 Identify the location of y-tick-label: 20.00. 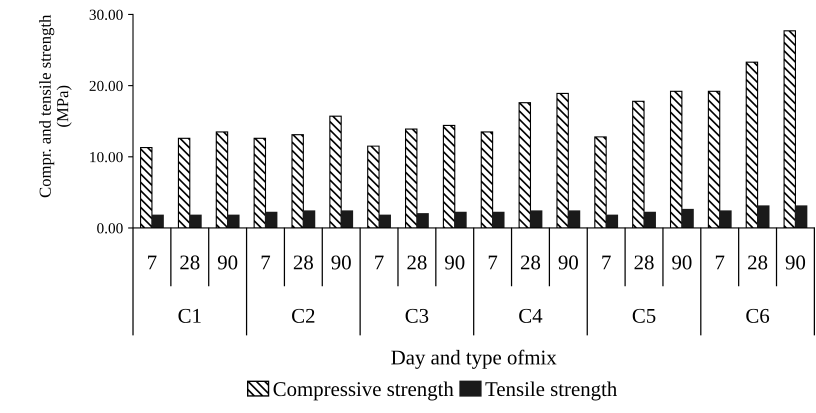
(106, 86).